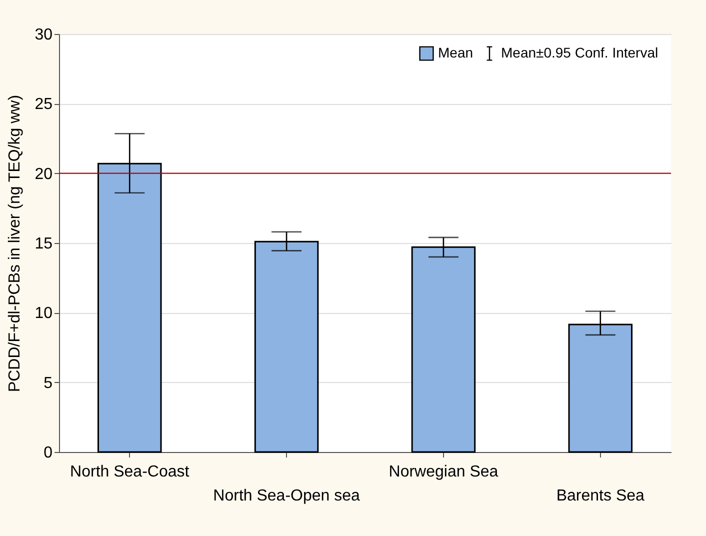  Describe the element at coordinates (456, 52) in the screenshot. I see `legend-label: Mean` at that location.